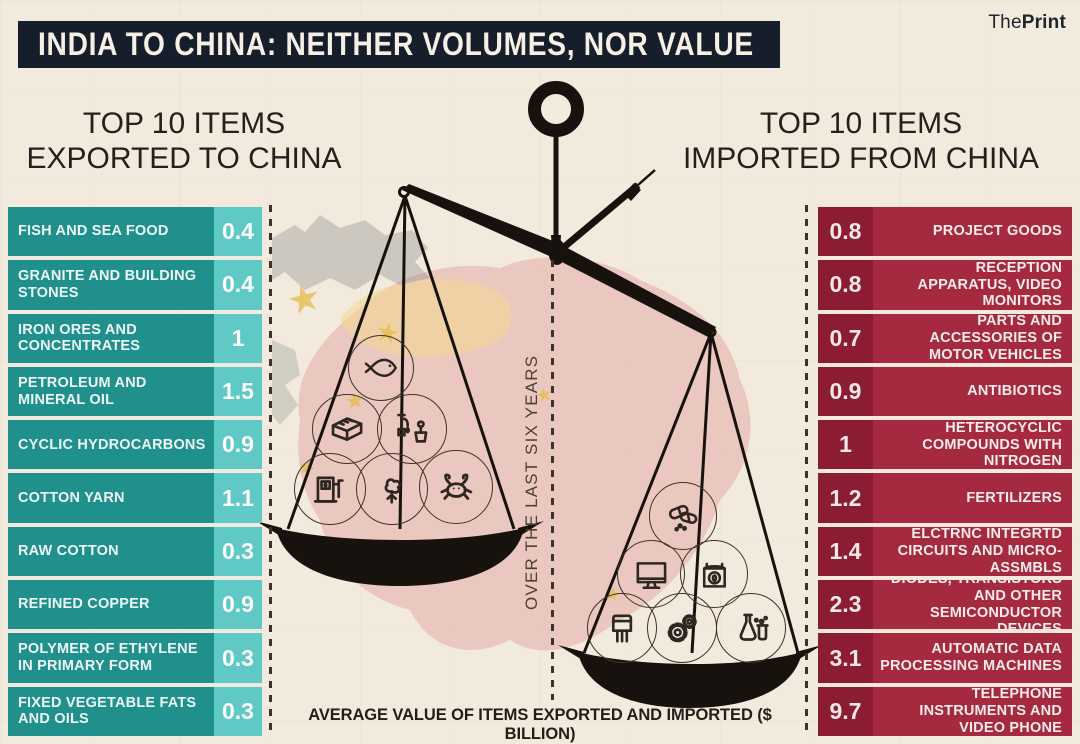 This screenshot has width=1080, height=744. I want to click on import-item-value: 0.7, so click(845, 338).